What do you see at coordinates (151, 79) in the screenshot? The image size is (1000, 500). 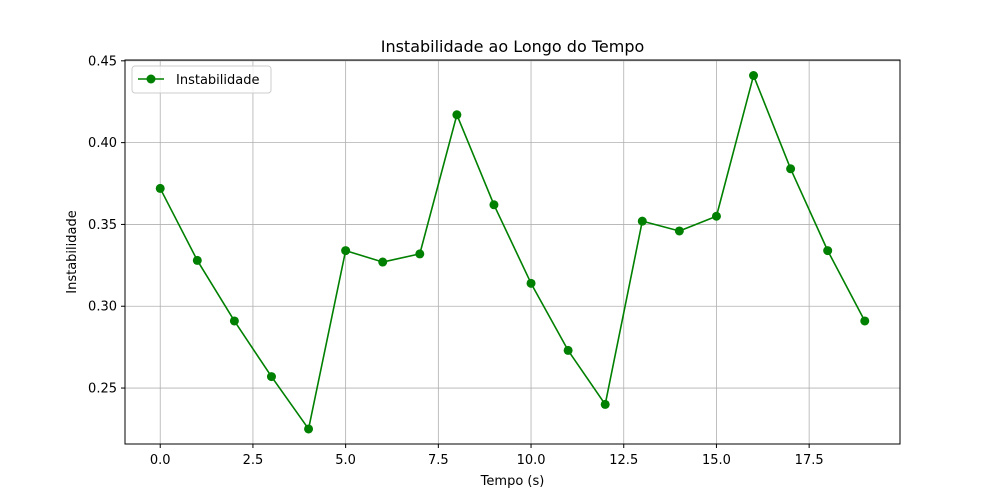 I see `legend-marker-swatch` at bounding box center [151, 79].